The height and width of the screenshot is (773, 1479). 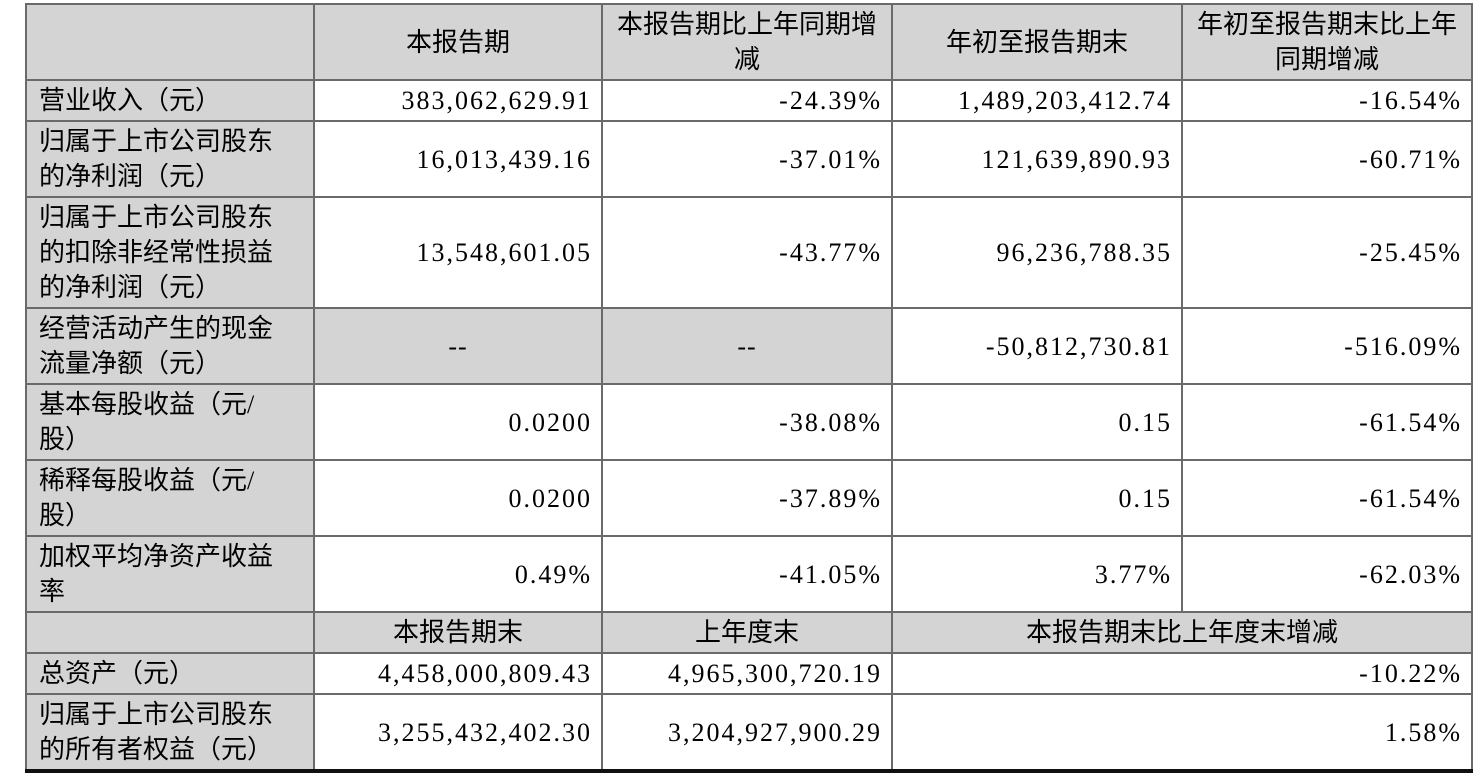 I want to click on cell-value: -50,812,730.81, so click(x=1037, y=346).